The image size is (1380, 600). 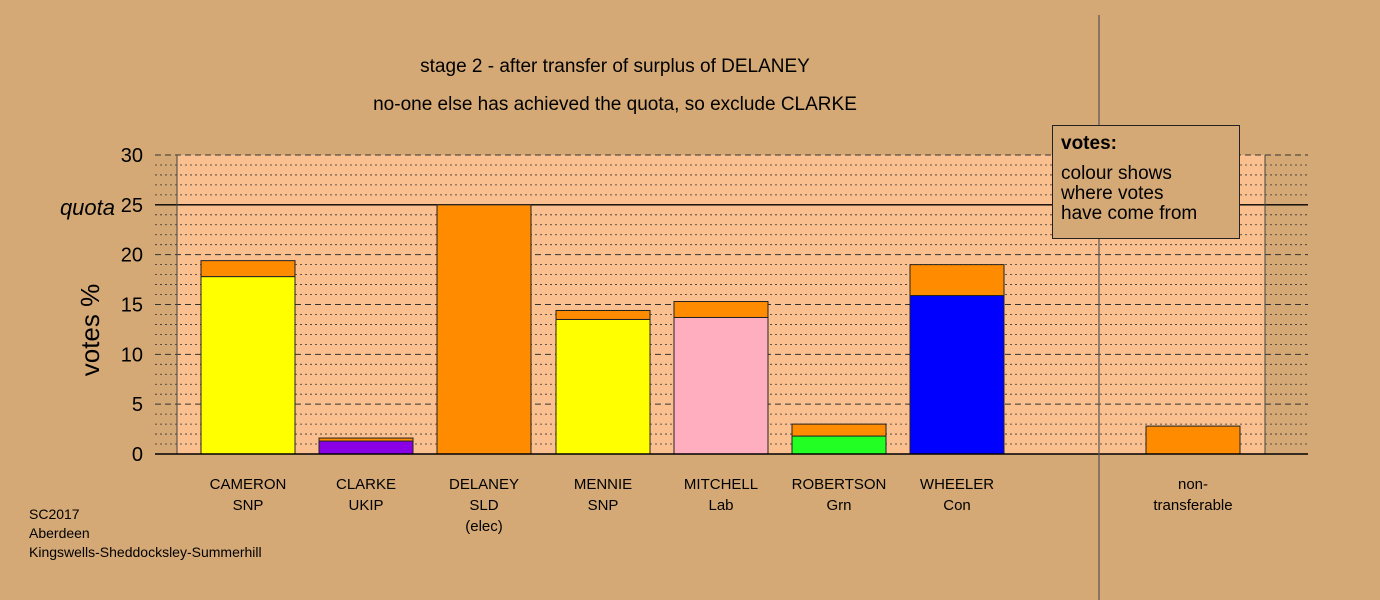 I want to click on legend-title: votes:, so click(x=1089, y=143).